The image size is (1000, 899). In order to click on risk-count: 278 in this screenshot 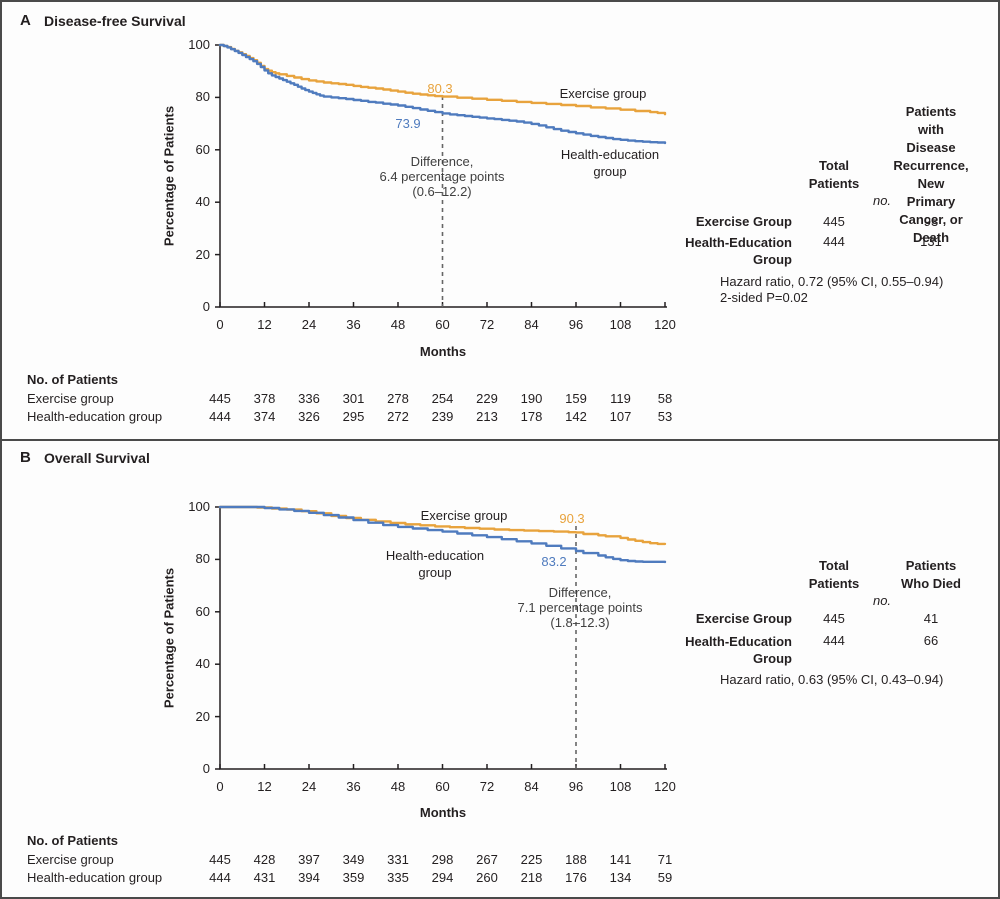, I will do `click(398, 398)`.